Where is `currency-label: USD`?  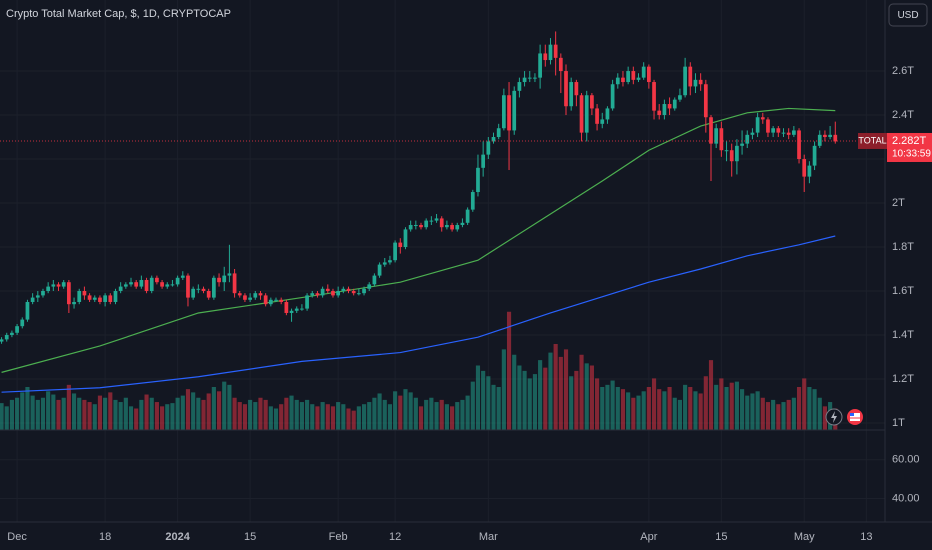
currency-label: USD is located at coordinates (907, 15).